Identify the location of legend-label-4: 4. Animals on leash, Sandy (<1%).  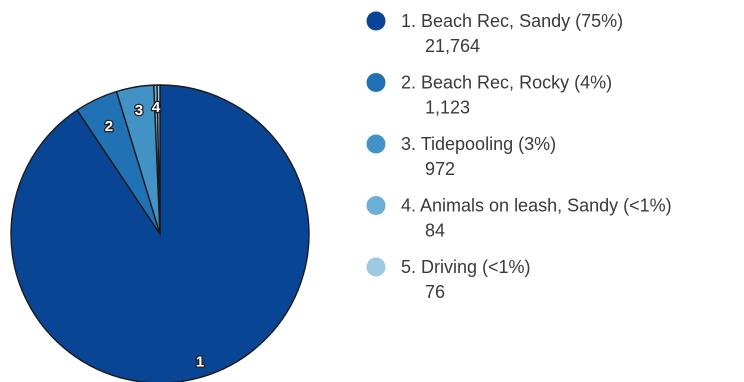
(536, 206).